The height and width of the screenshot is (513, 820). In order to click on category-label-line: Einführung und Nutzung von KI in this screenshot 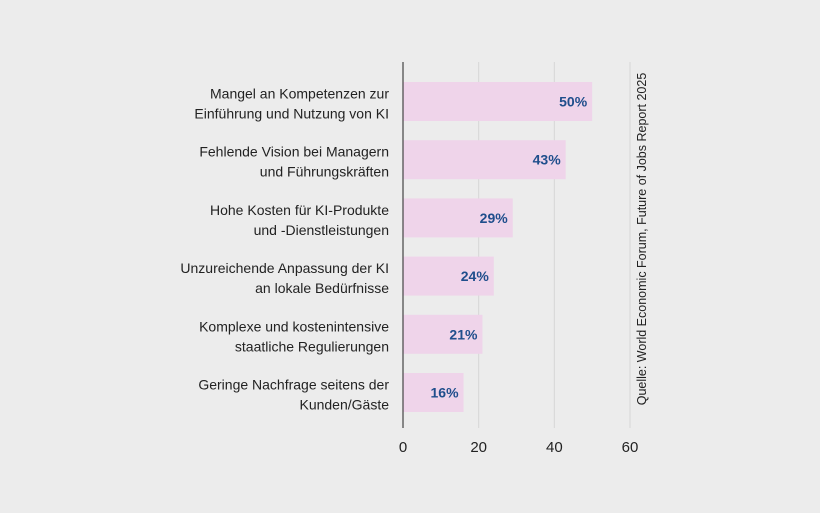, I will do `click(291, 114)`.